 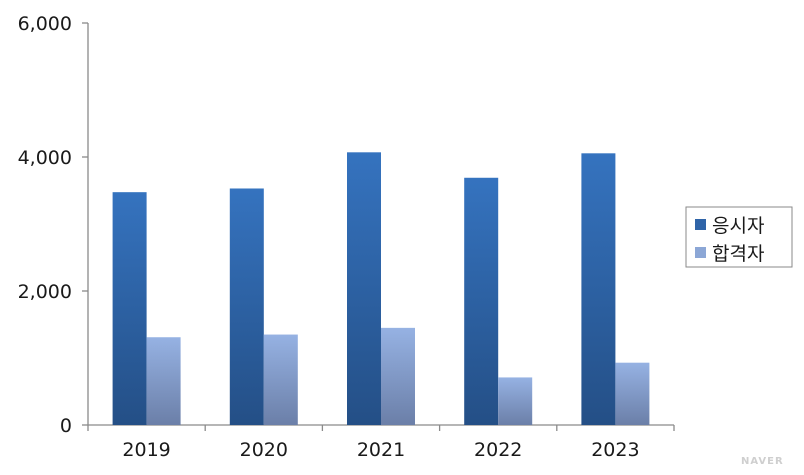 What do you see at coordinates (129, 308) in the screenshot?
I see `bar-series-1-2019` at bounding box center [129, 308].